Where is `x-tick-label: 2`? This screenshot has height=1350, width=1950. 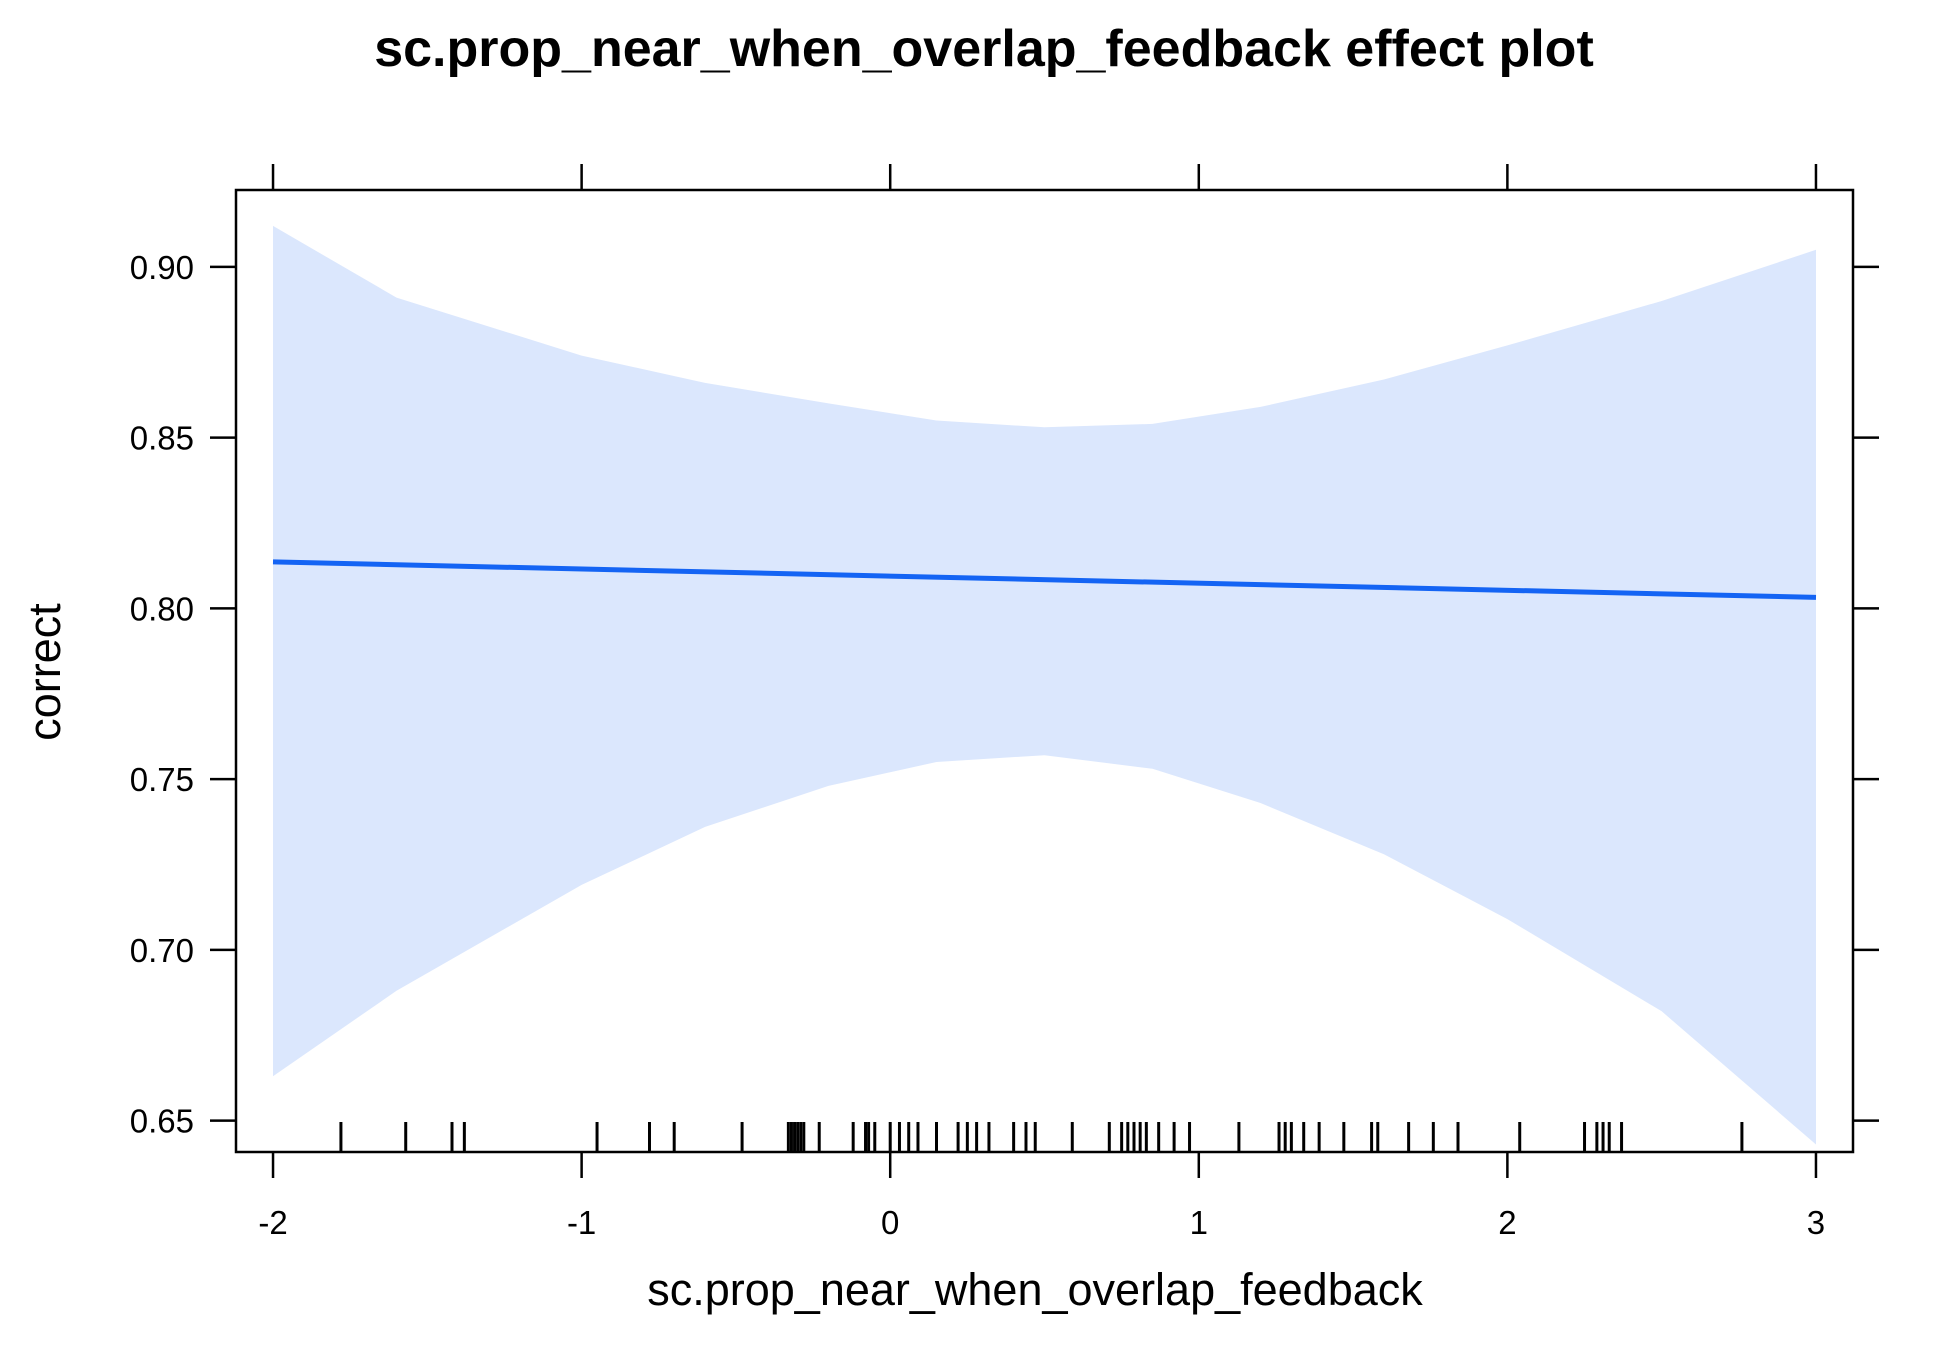
x-tick-label: 2 is located at coordinates (1507, 1222).